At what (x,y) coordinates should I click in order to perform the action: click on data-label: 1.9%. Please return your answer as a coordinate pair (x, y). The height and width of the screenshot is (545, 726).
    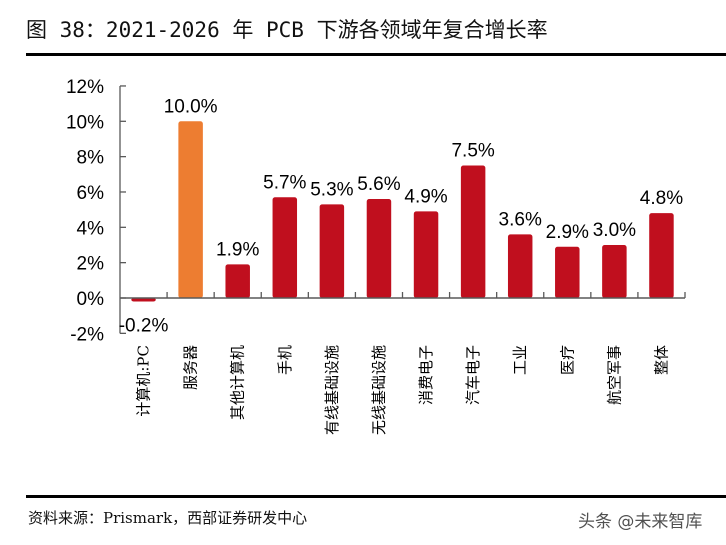
    Looking at the image, I should click on (237, 249).